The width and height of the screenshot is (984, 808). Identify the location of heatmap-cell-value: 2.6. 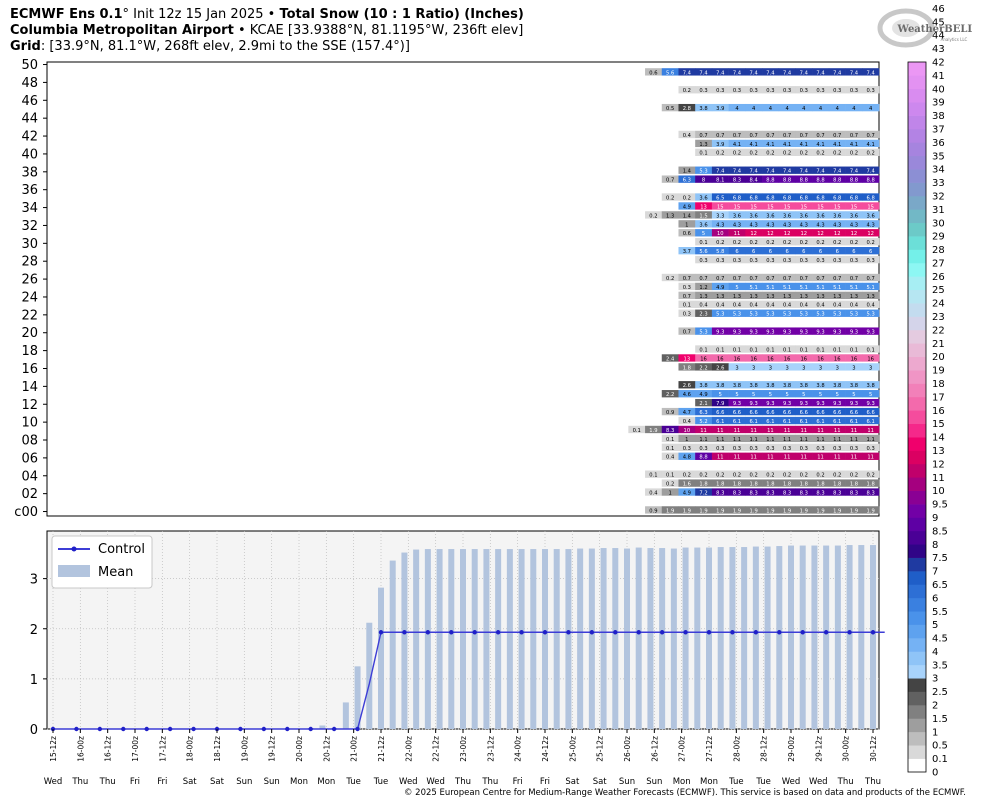
(720, 368).